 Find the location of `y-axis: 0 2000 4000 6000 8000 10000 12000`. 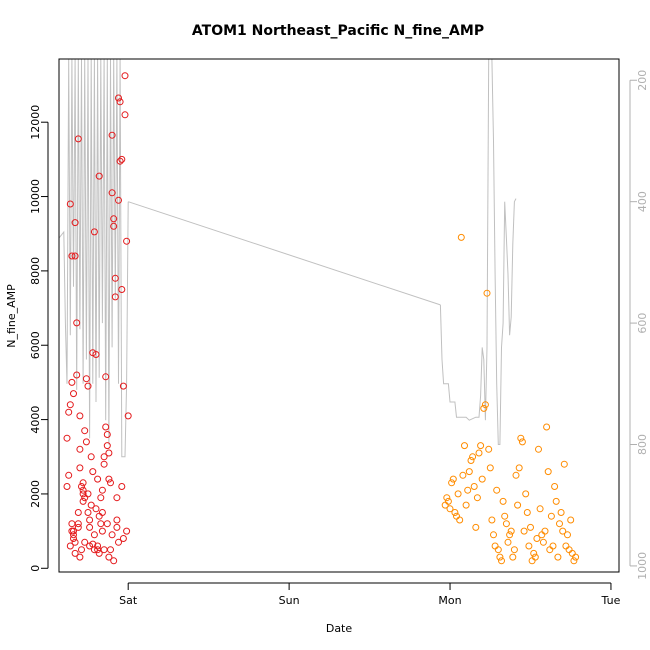

y-axis: 0 2000 4000 6000 8000 10000 12000 is located at coordinates (39, 338).